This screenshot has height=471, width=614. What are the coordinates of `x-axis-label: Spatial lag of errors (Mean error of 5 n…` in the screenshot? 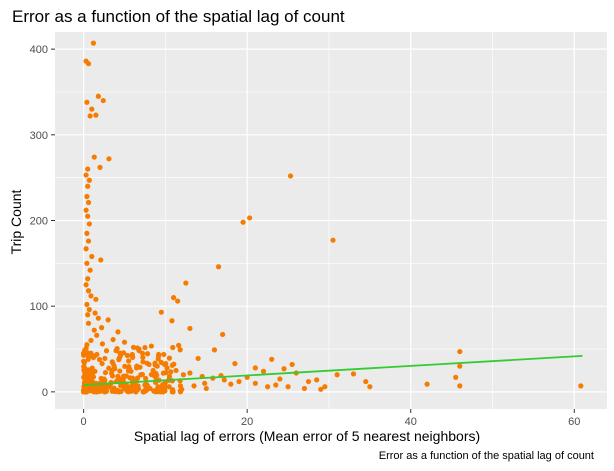 It's located at (307, 436).